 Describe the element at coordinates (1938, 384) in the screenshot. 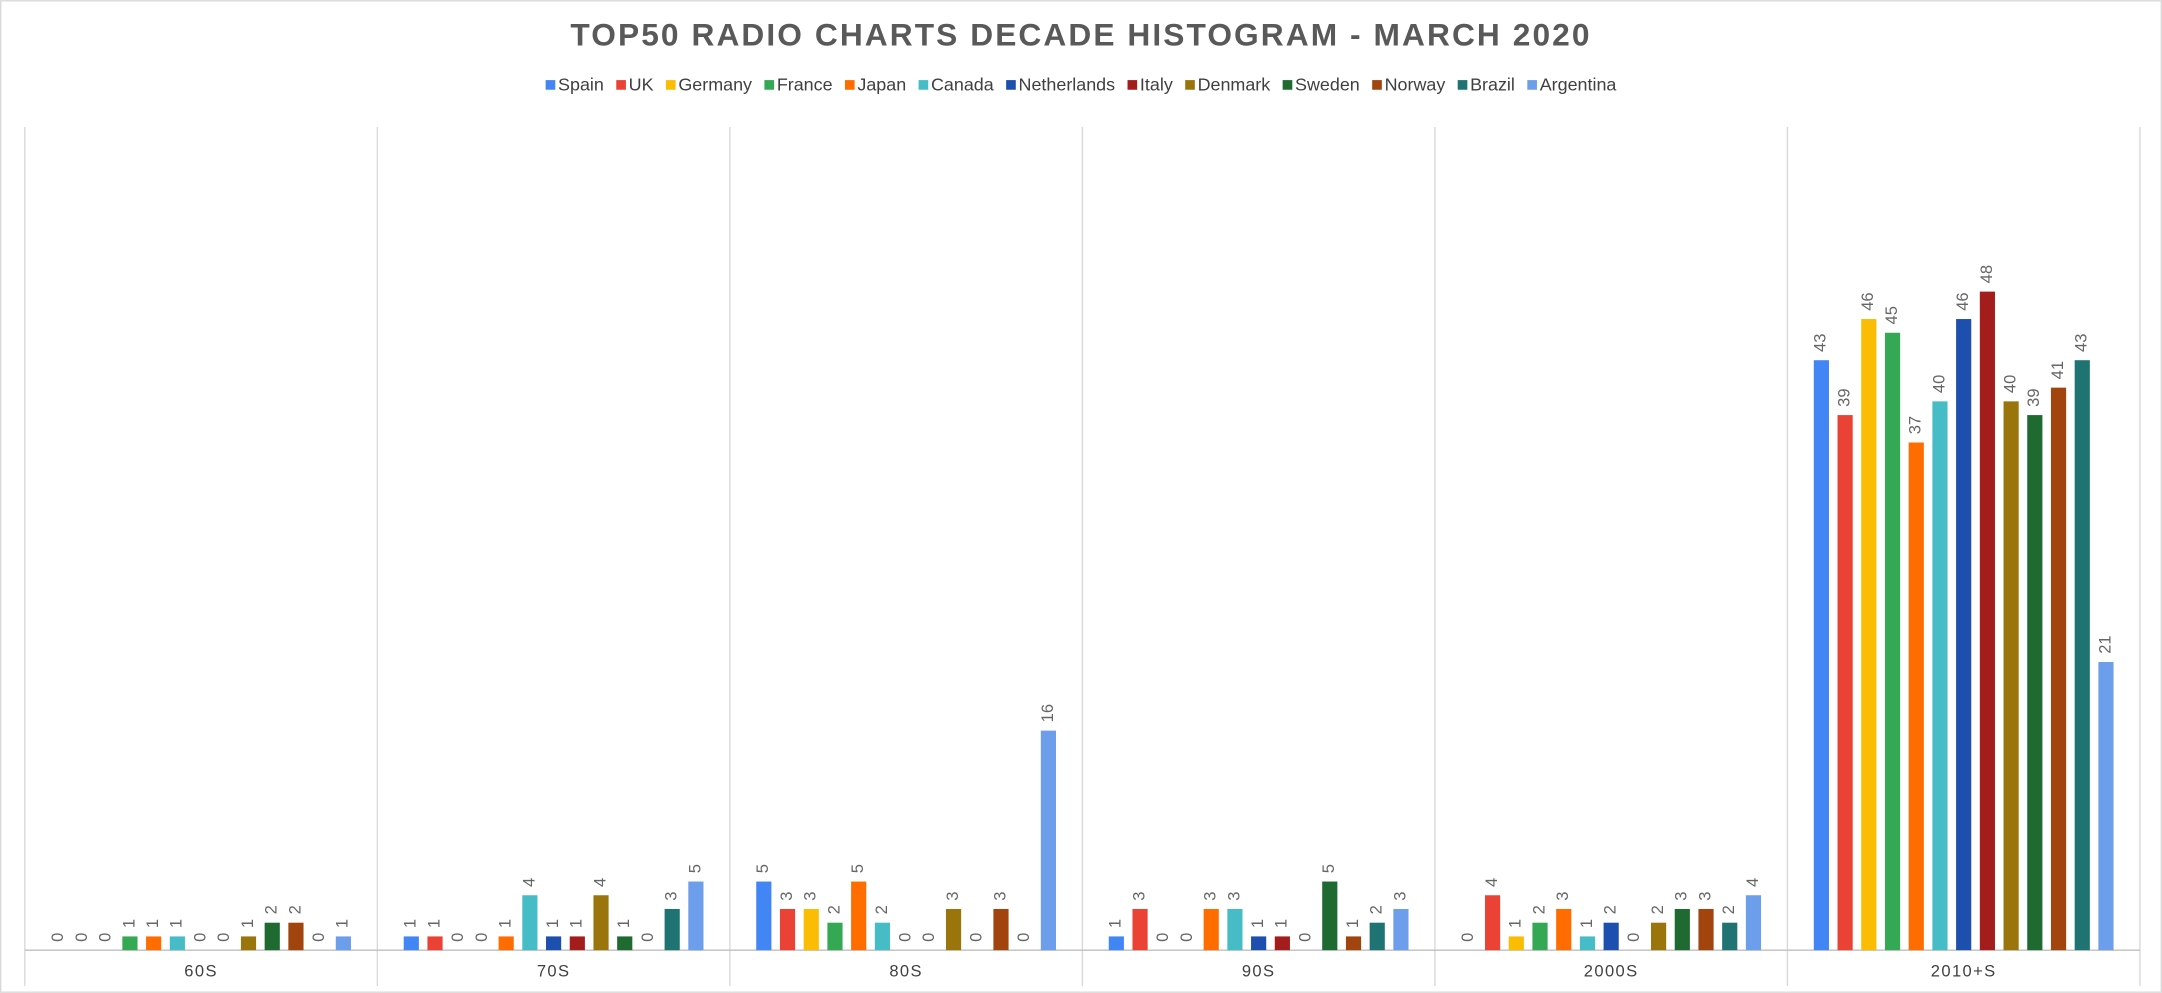

I see `value-label: 40` at that location.